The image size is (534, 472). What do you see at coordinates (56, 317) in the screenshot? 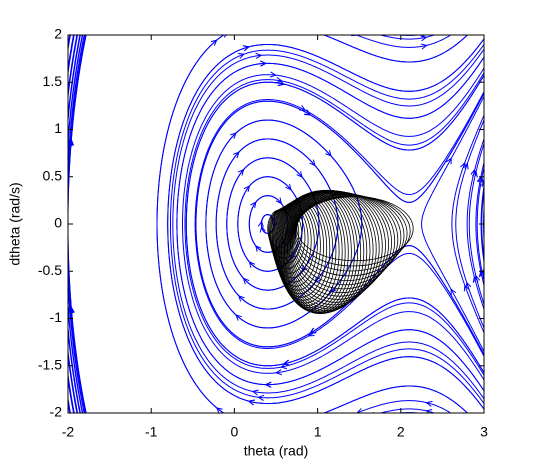
I see `y-tick-label: -1` at bounding box center [56, 317].